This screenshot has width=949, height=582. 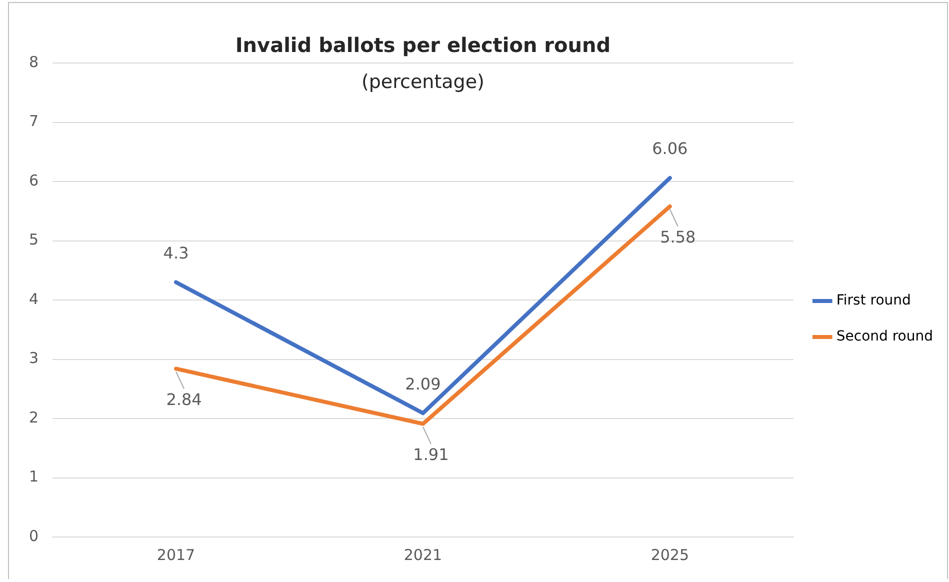 What do you see at coordinates (670, 148) in the screenshot?
I see `data-label: 6.06` at bounding box center [670, 148].